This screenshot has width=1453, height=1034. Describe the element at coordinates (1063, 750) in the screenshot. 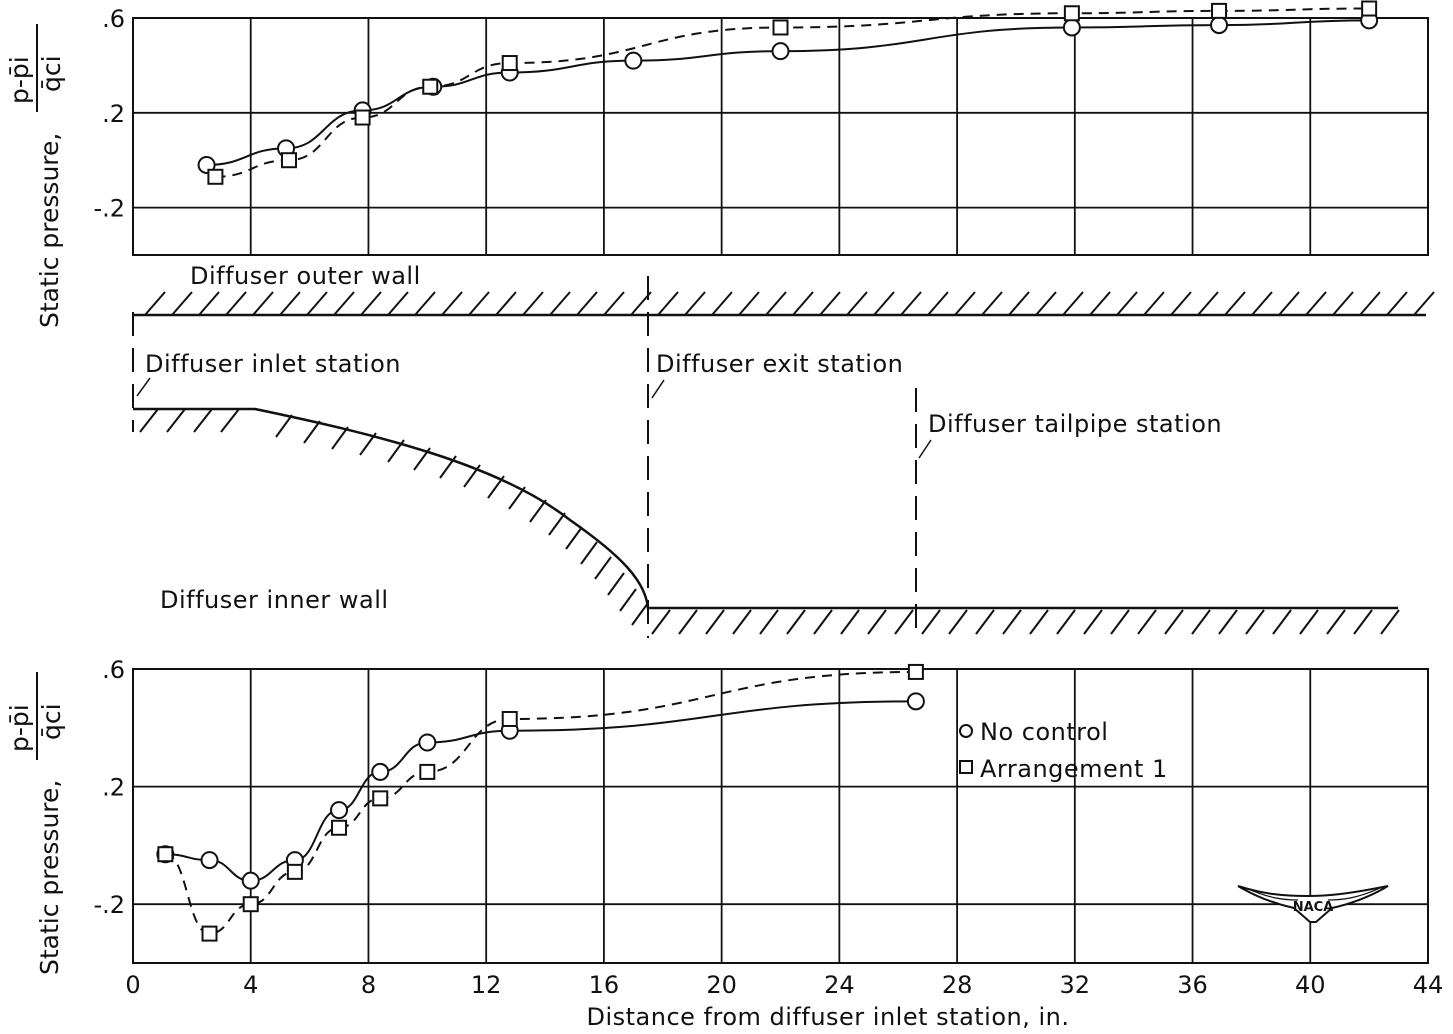

I see `legend: No control Arrangement 1` at that location.